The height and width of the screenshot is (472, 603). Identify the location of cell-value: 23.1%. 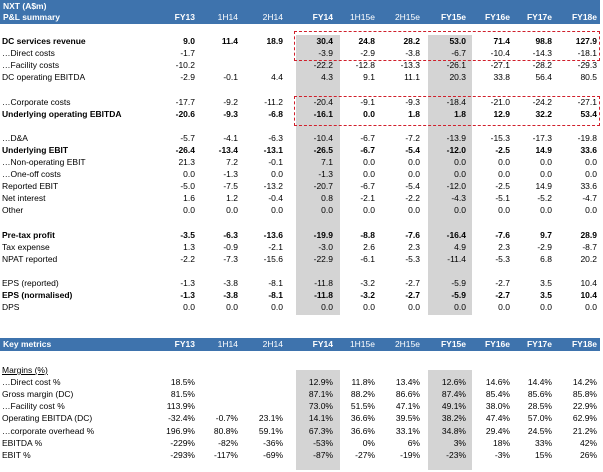
(270, 418).